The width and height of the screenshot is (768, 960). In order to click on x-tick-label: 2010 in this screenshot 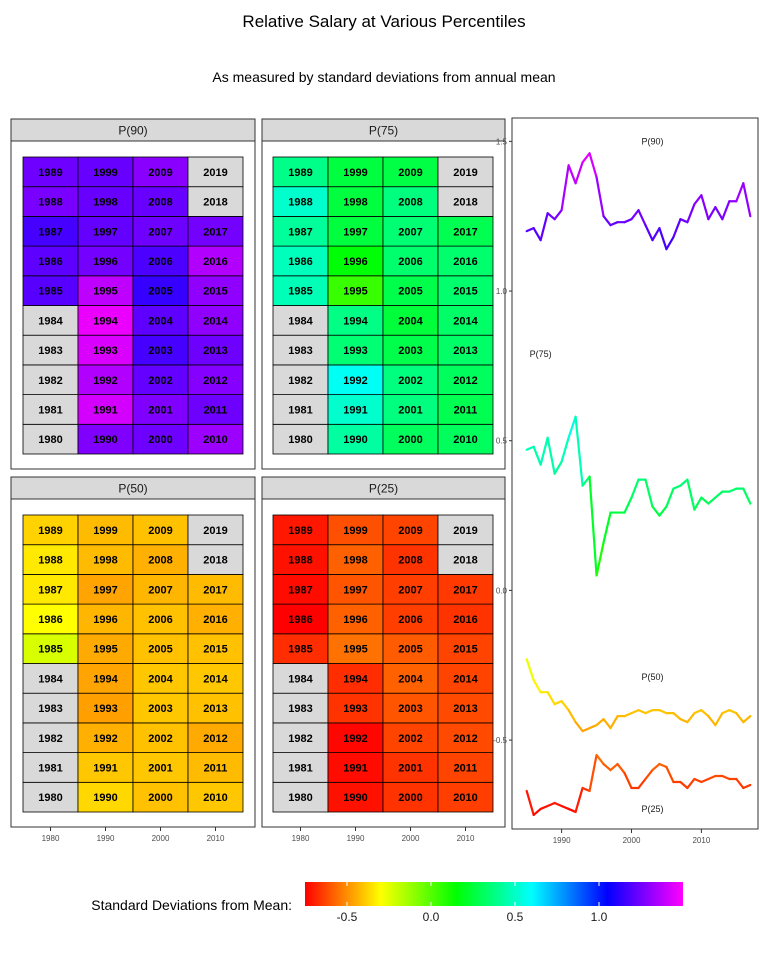, I will do `click(466, 838)`.